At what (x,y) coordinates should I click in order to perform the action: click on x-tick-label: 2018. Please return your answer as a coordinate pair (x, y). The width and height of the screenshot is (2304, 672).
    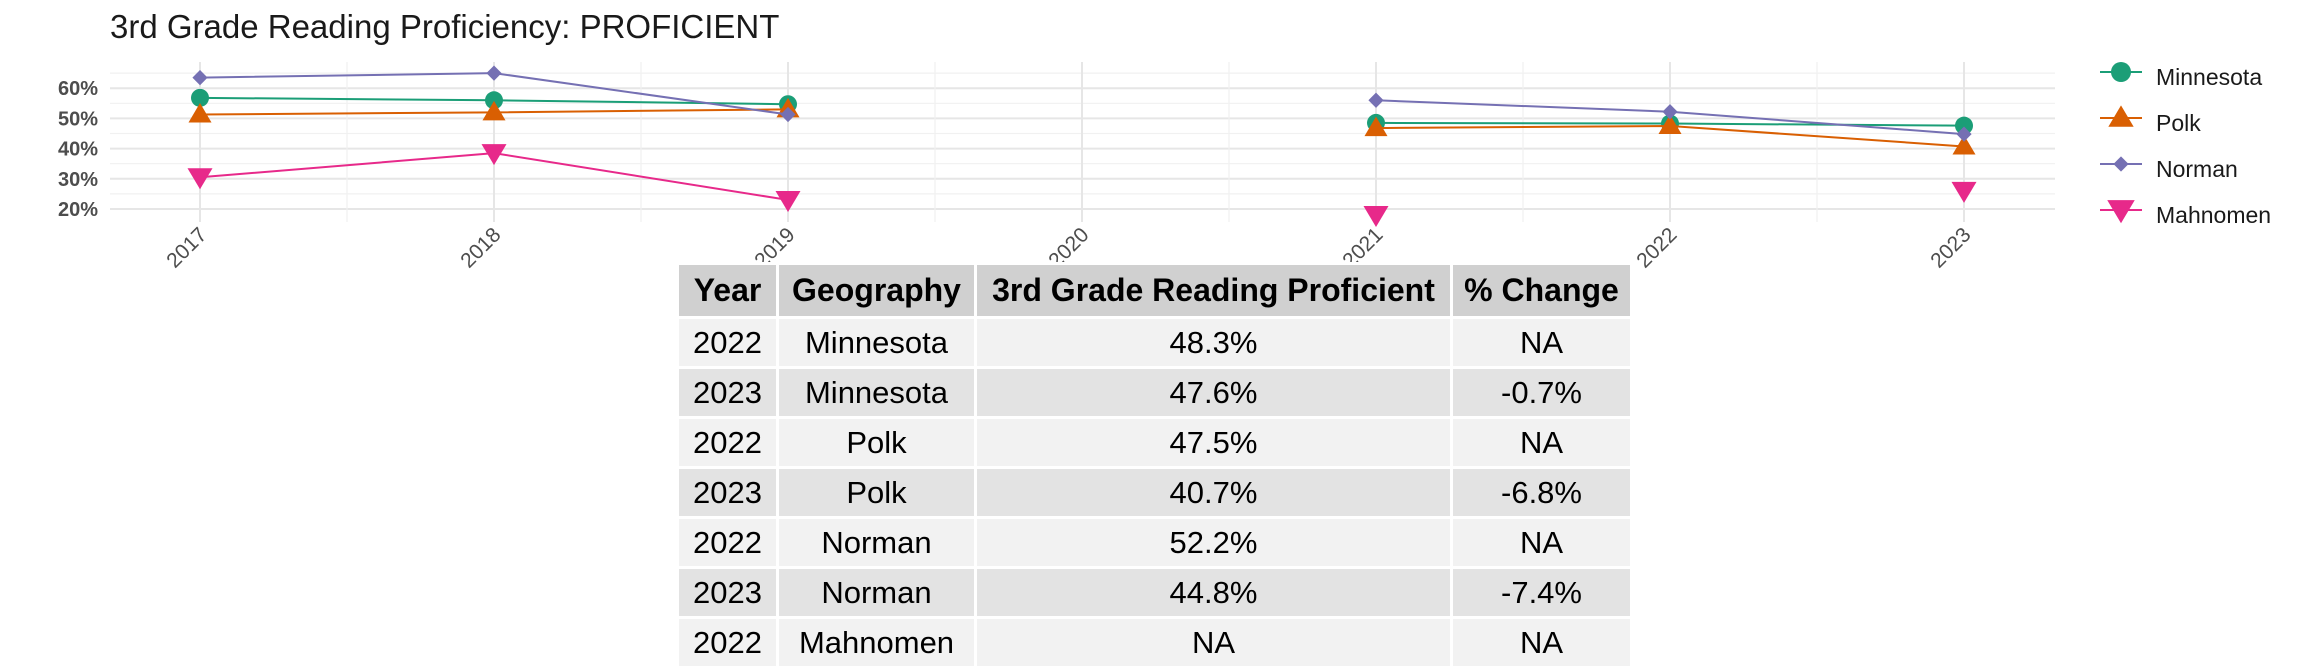
    Looking at the image, I should click on (480, 247).